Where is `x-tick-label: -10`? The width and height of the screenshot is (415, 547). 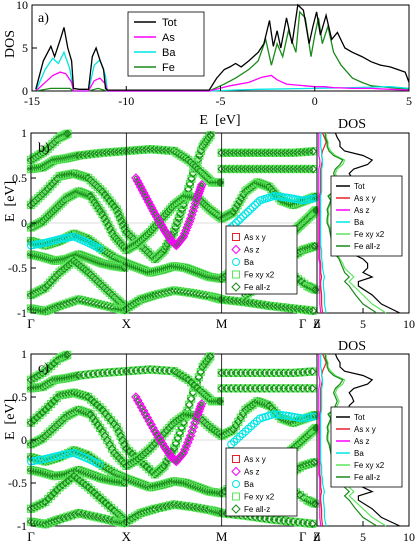
x-tick-label: -10 is located at coordinates (126, 101).